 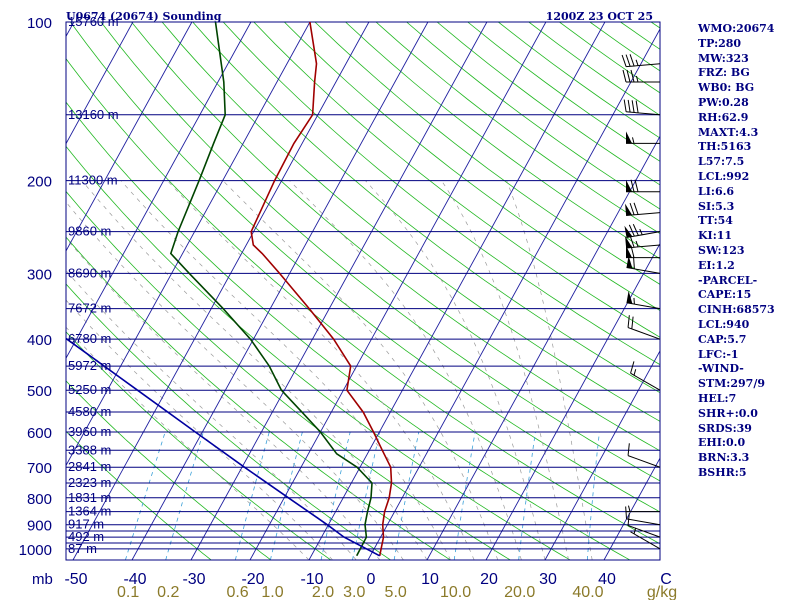 I want to click on index-item: CINH:68573, so click(x=736, y=310).